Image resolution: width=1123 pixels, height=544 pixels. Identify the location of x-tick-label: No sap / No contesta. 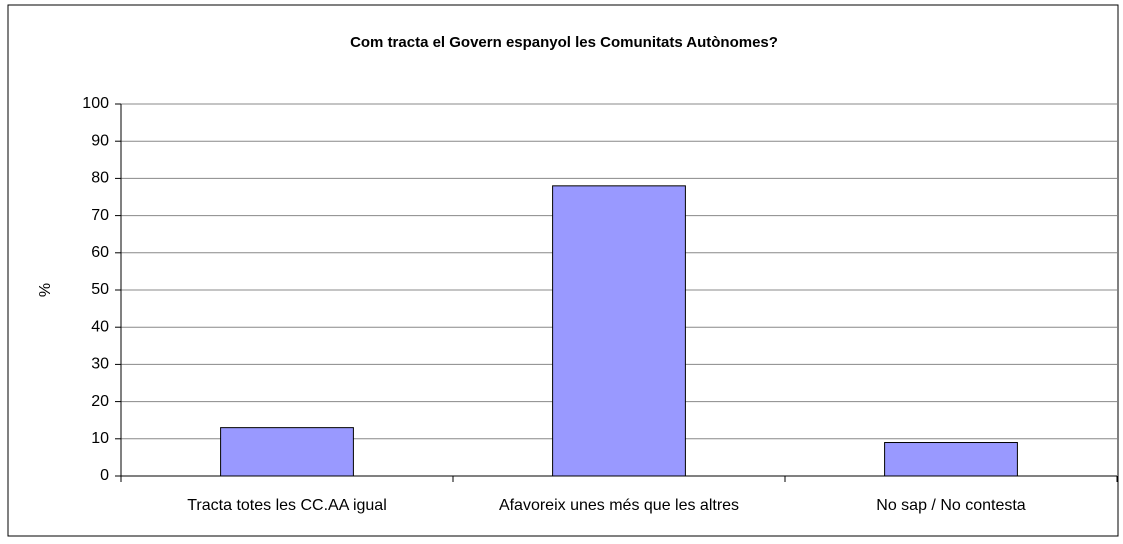
(951, 505).